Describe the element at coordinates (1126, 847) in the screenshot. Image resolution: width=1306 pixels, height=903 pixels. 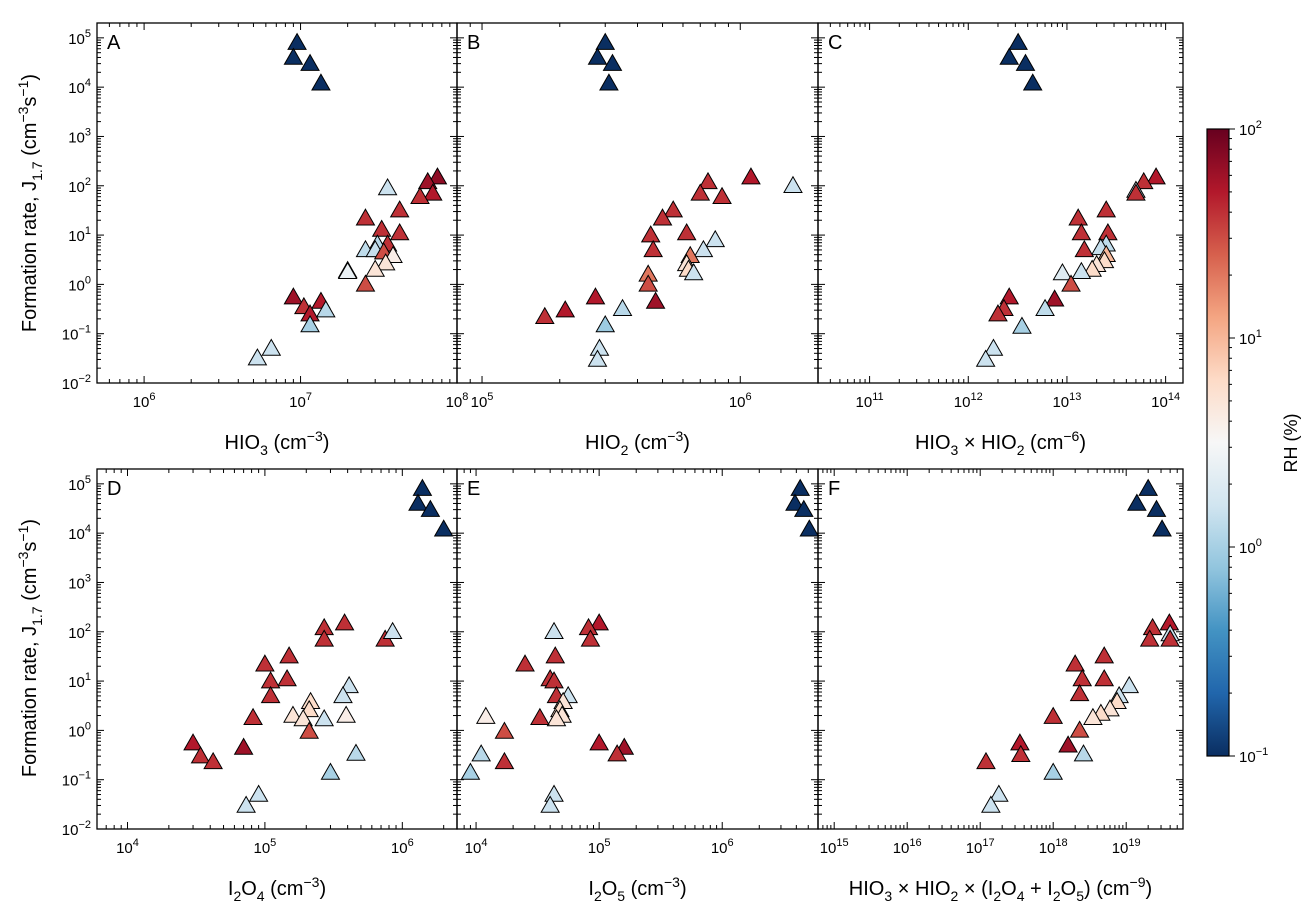
I see `x-tick-label: 10¹⁹` at that location.